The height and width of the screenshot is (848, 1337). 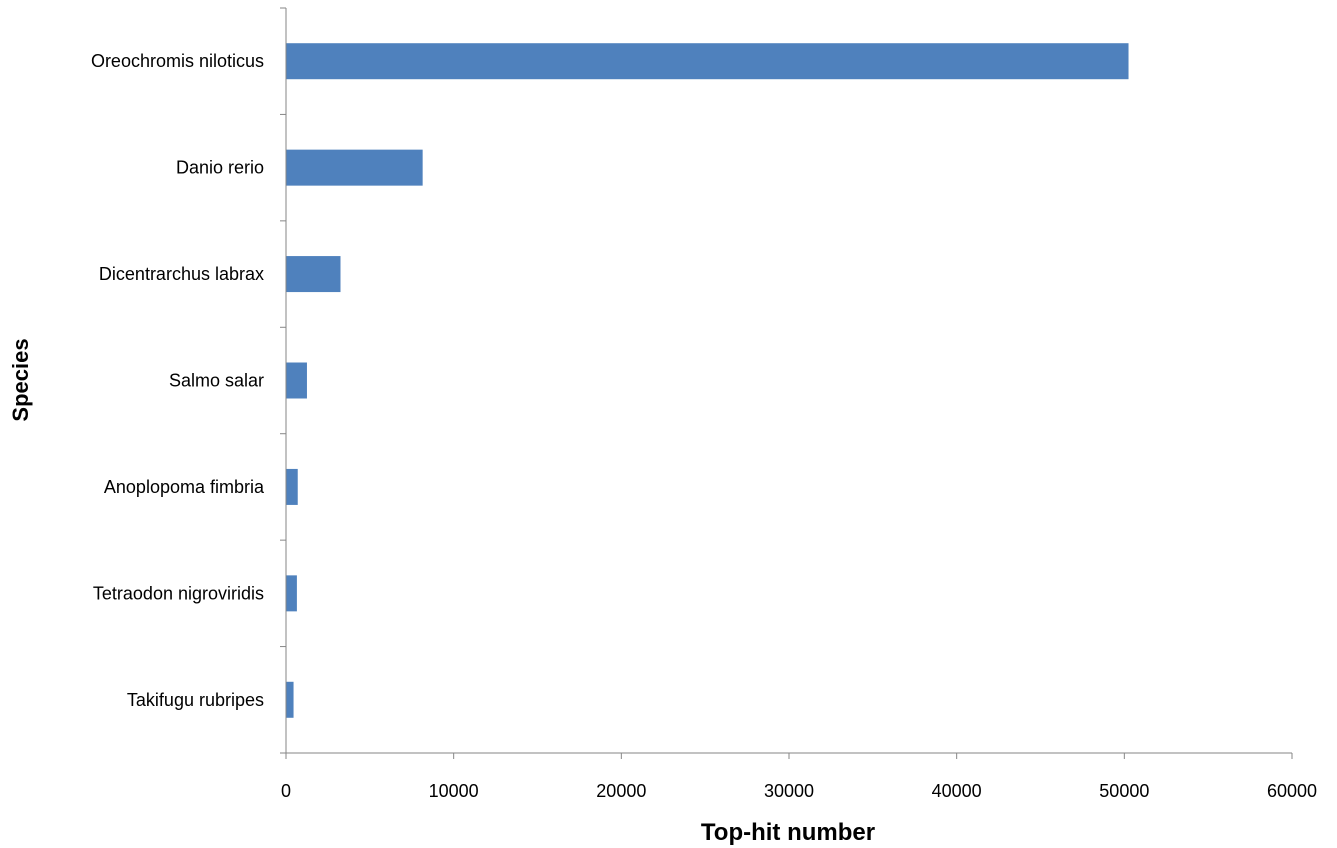 I want to click on x-tick-label: 10000, so click(x=454, y=791).